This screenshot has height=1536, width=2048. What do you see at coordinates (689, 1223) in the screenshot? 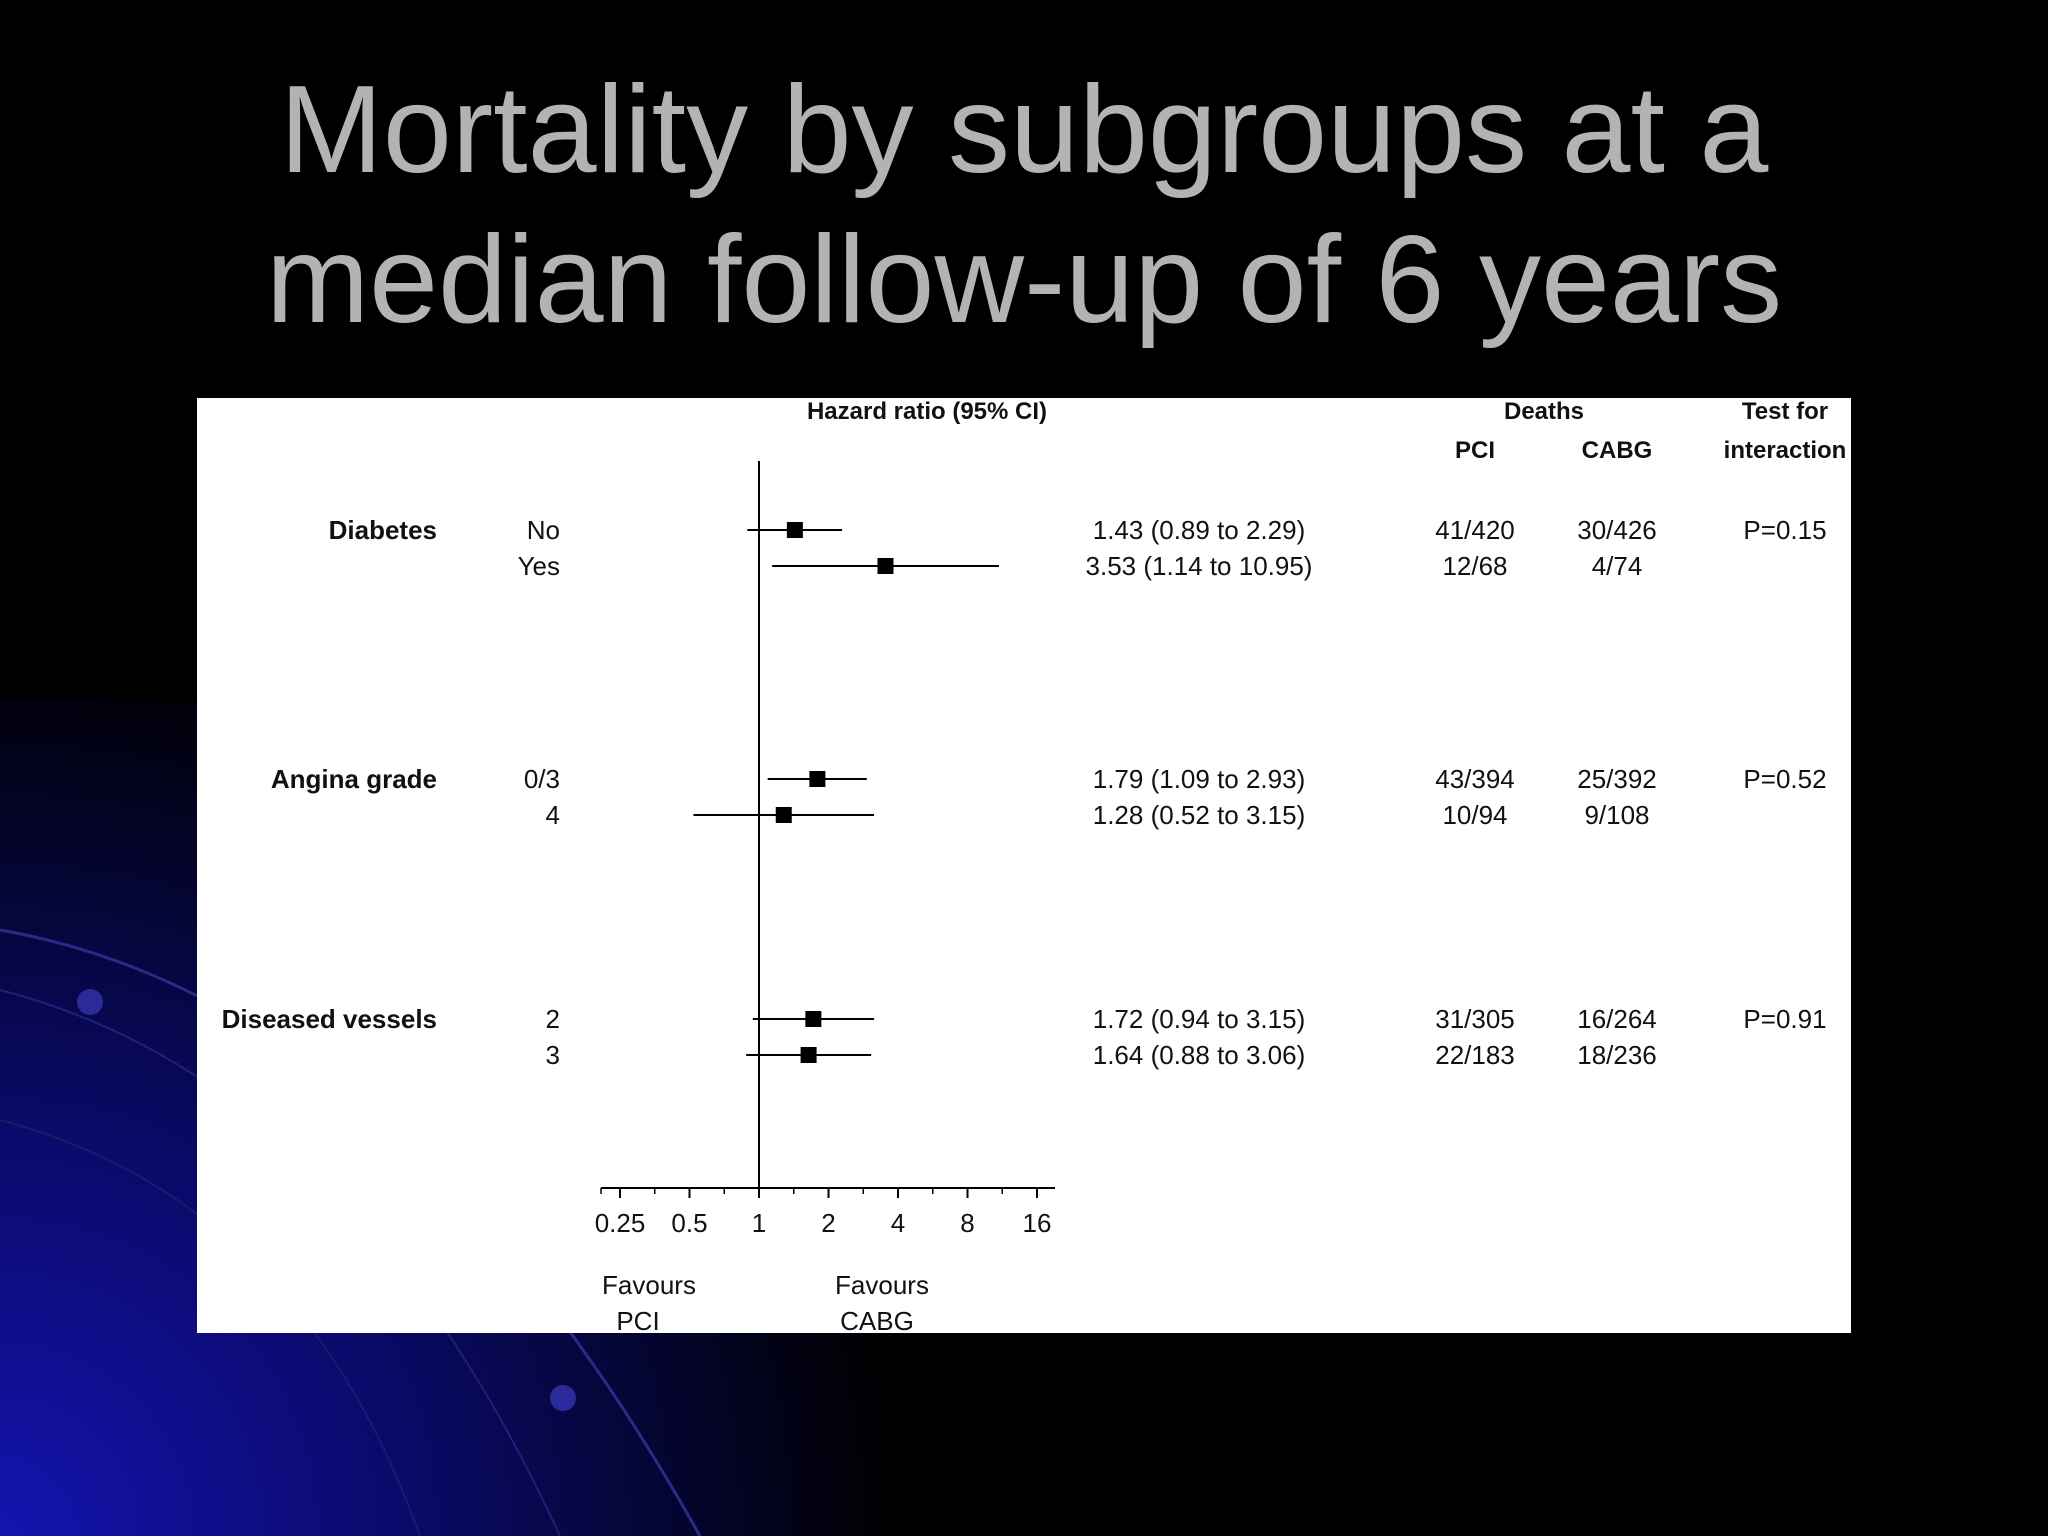
I see `x-tick-label: 0.5` at bounding box center [689, 1223].